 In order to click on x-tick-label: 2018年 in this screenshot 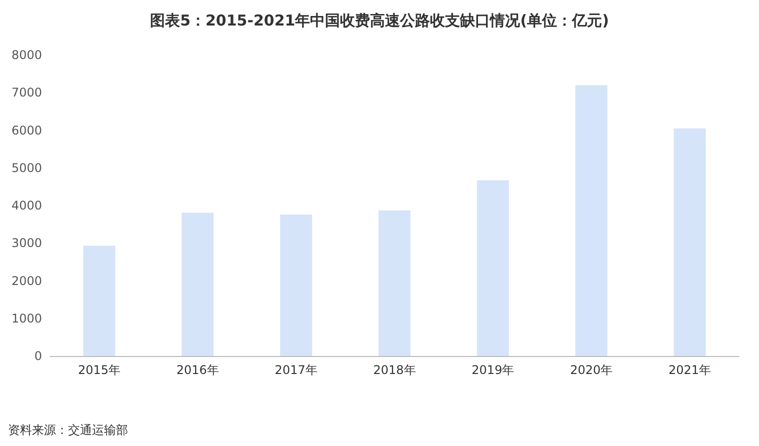, I will do `click(394, 370)`.